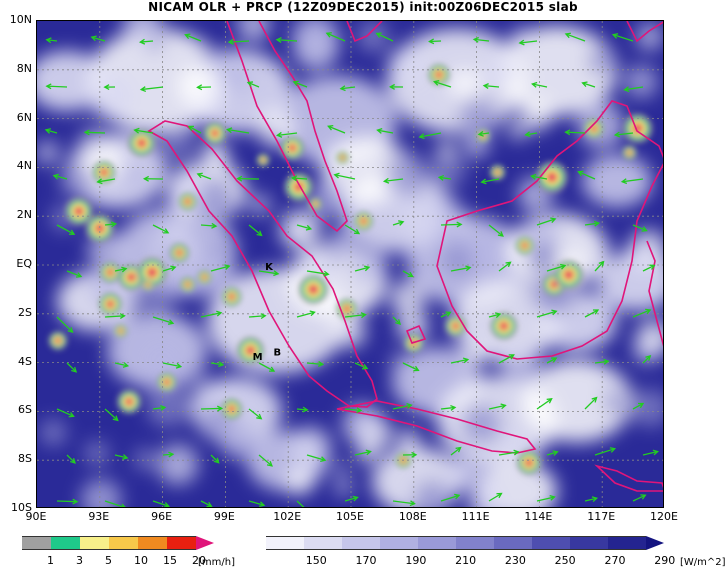 This screenshot has height=571, width=726. What do you see at coordinates (25, 459) in the screenshot?
I see `lat-label: 8S` at bounding box center [25, 459].